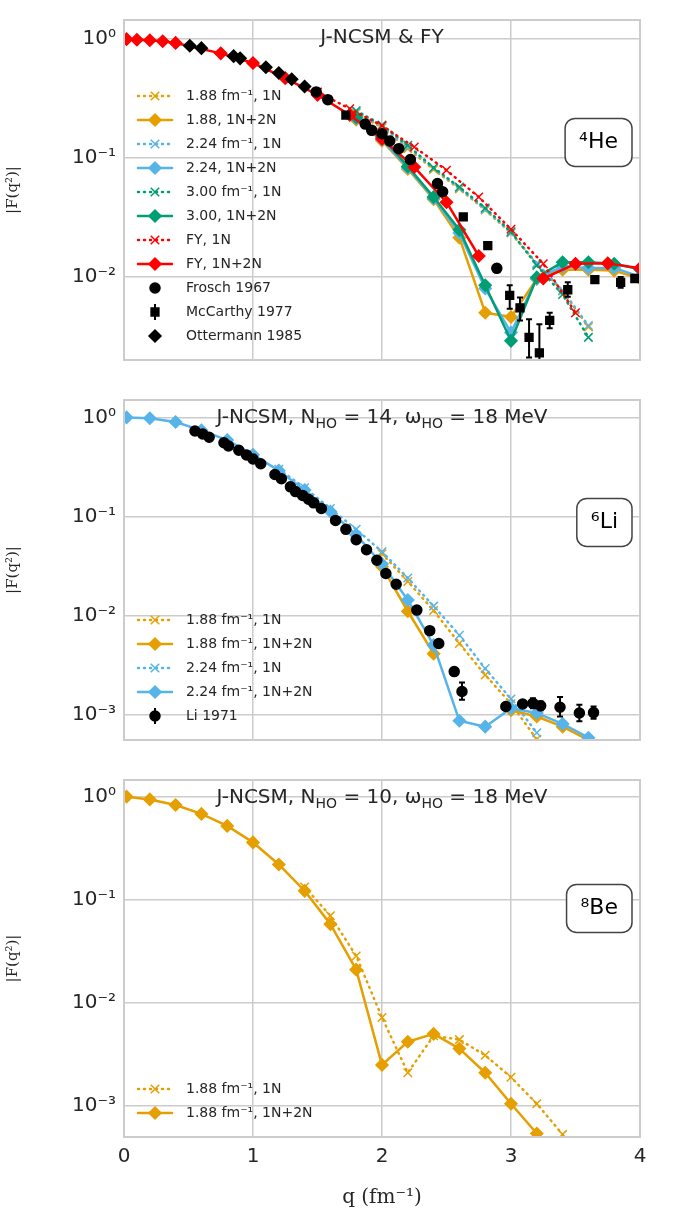  I want to click on legend-label: 3.00 fm⁻¹, 1N, so click(234, 190).